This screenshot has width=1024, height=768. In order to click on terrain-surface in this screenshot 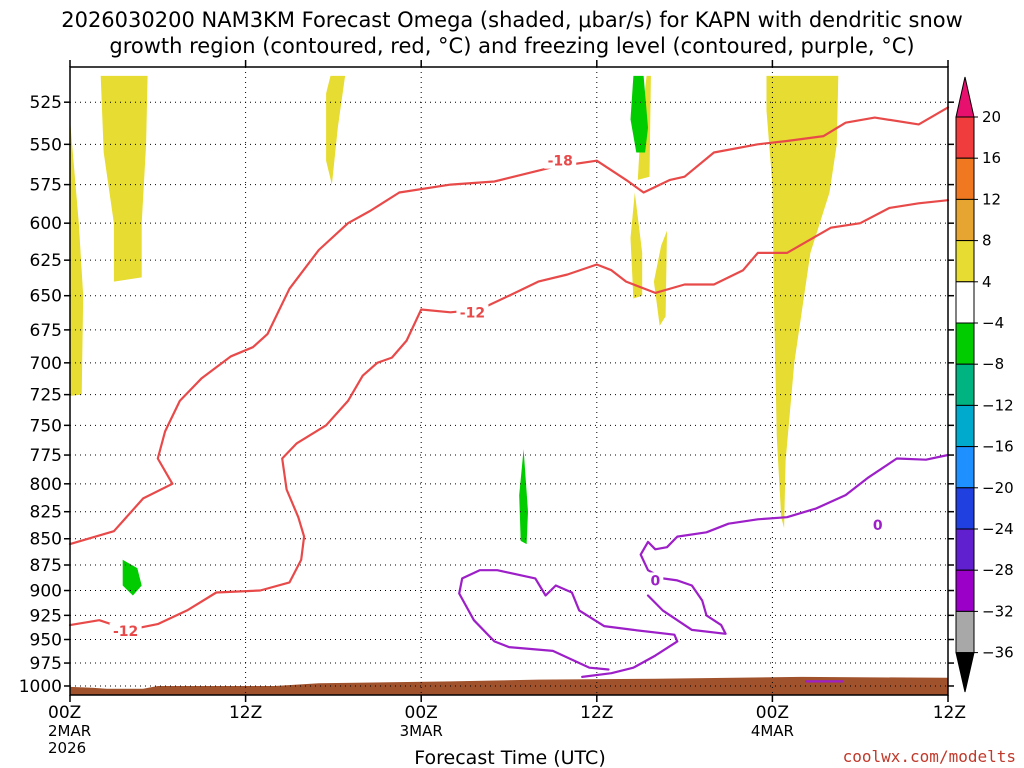, I will do `click(509, 685)`.